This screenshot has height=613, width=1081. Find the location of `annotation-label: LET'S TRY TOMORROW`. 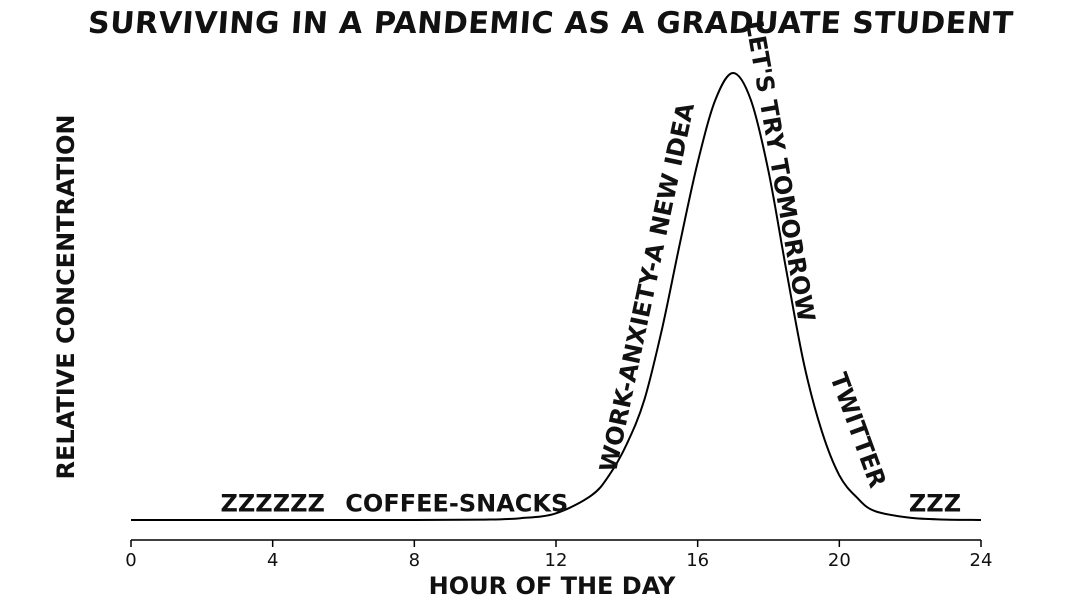

annotation-label: LET'S TRY TOMORROW is located at coordinates (780, 170).